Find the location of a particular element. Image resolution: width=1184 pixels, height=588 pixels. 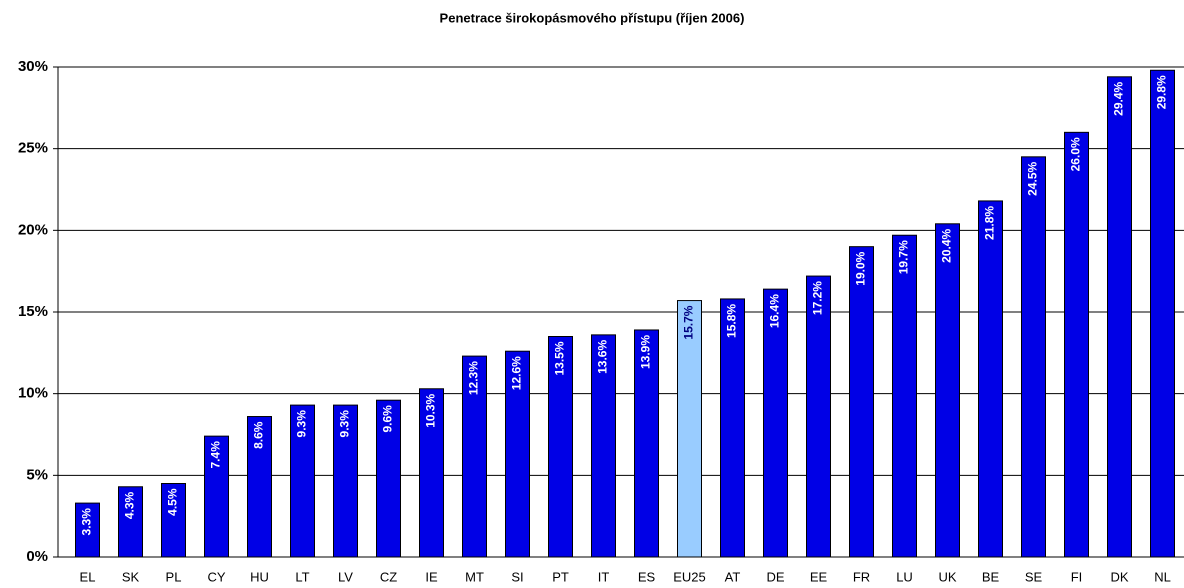

value-label: 10.3% is located at coordinates (431, 410).